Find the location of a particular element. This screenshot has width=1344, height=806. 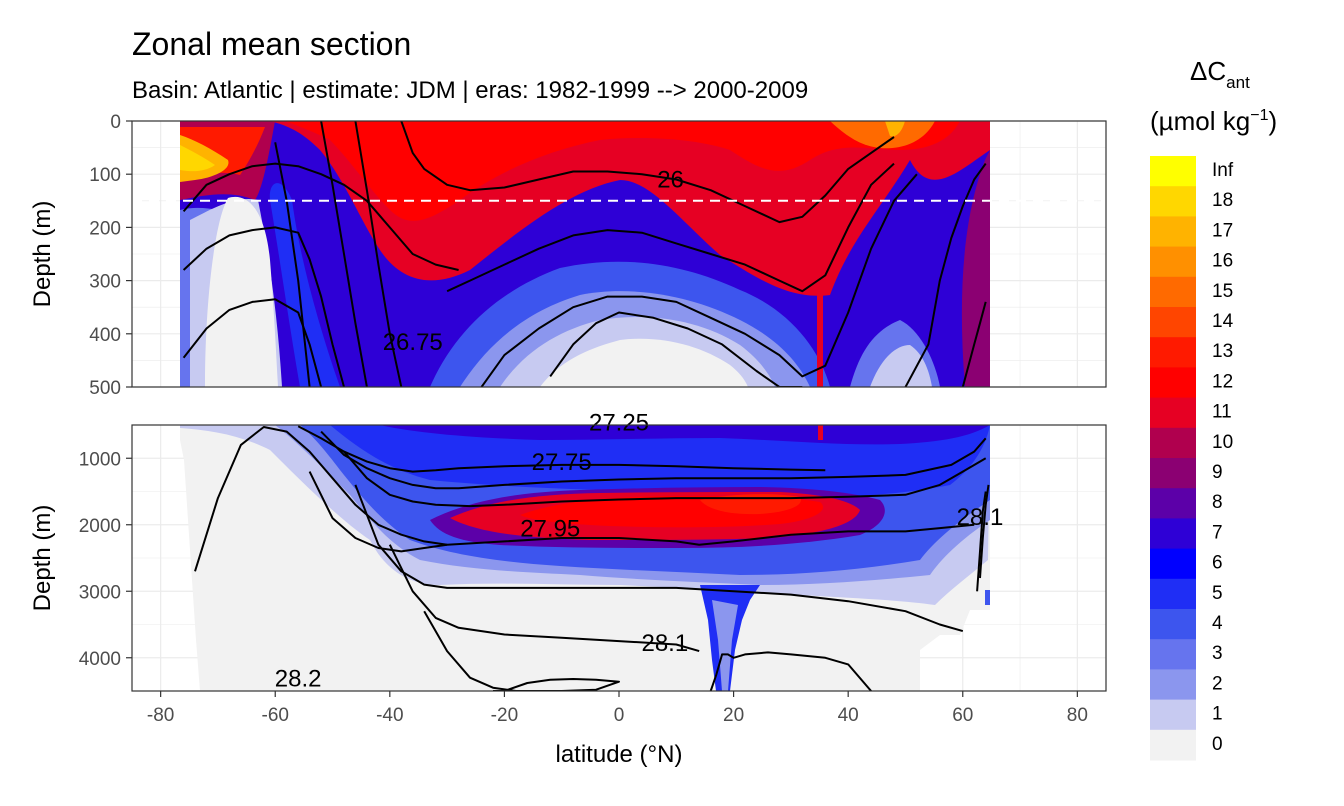

x-tick-label: -80 is located at coordinates (160, 715).